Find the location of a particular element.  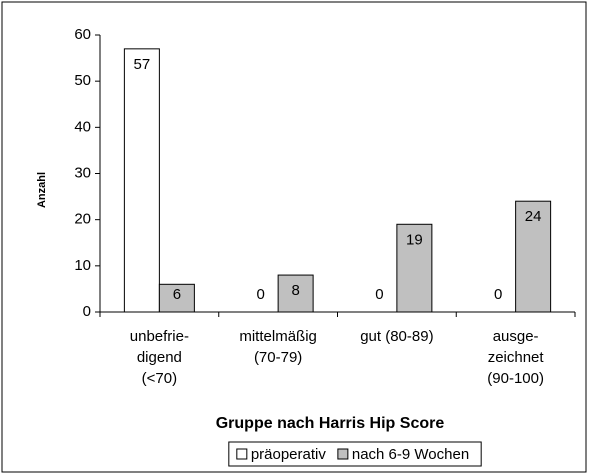

legend-box is located at coordinates (355, 454).